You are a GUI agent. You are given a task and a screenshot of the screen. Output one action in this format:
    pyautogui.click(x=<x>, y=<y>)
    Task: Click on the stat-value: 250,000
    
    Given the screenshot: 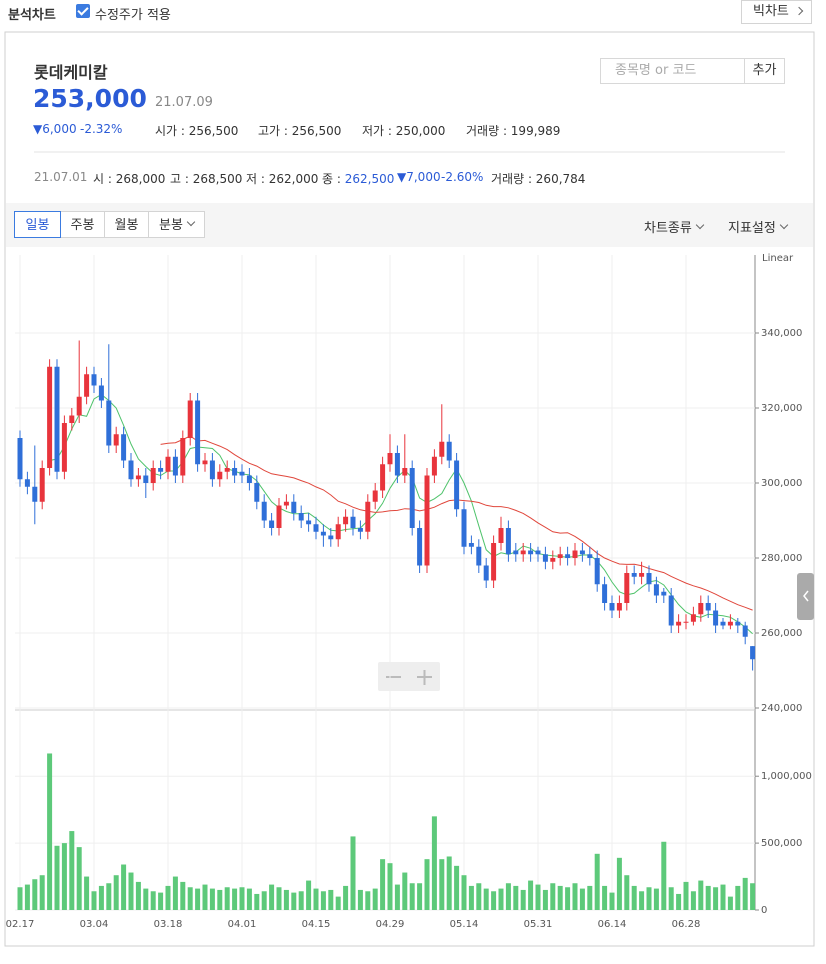 What is the action you would take?
    pyautogui.click(x=420, y=131)
    